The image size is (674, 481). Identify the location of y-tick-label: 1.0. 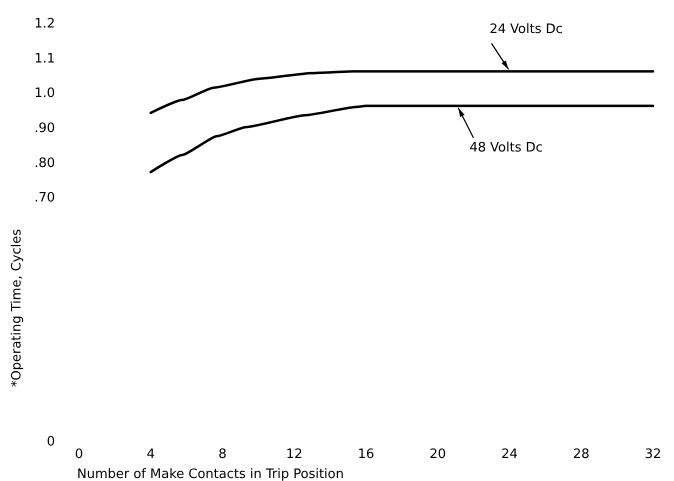
(44, 94).